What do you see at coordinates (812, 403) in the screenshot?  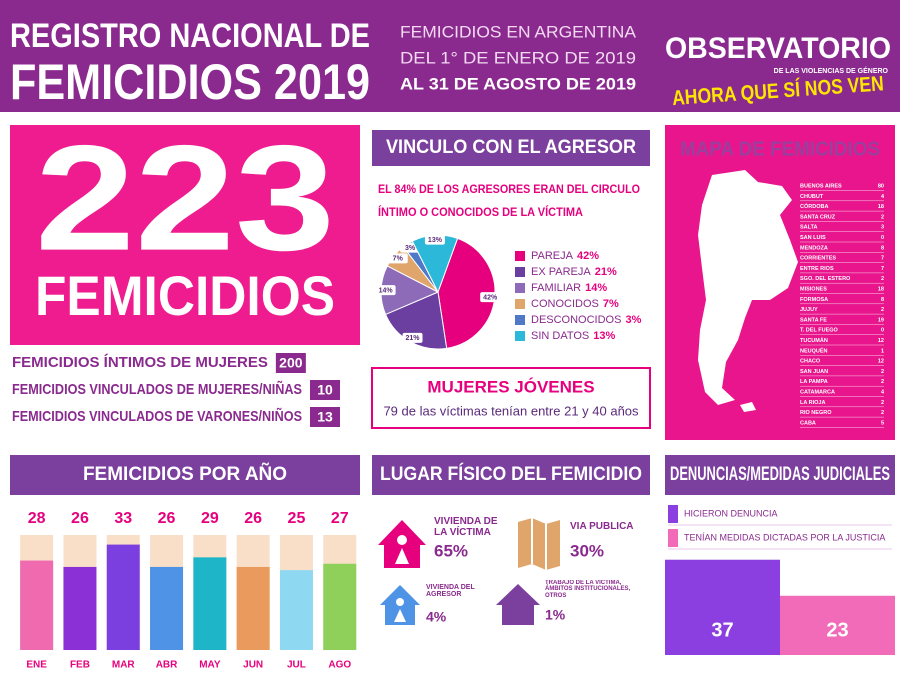 I see `province-name: LA RIOJA` at bounding box center [812, 403].